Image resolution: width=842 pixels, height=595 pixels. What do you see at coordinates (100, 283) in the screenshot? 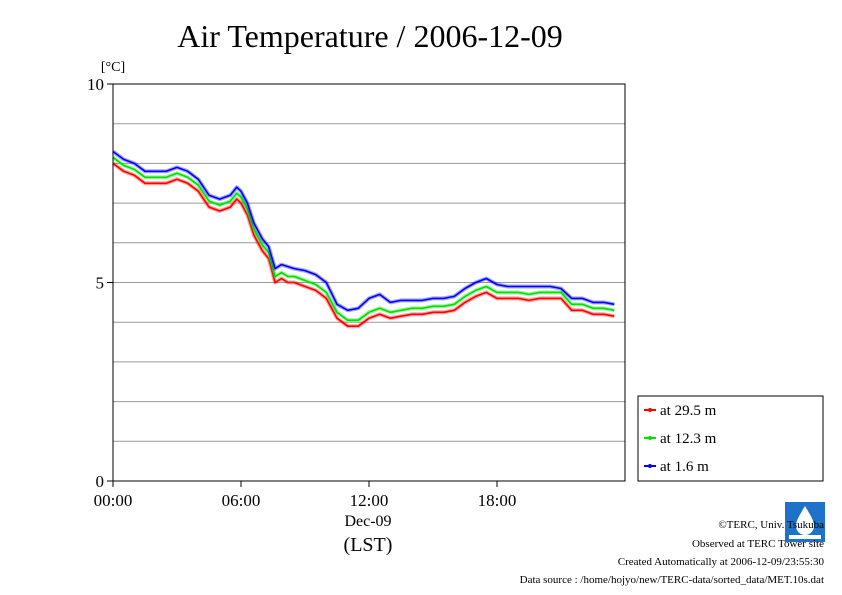
I see `y-tick-label: 5` at bounding box center [100, 283].